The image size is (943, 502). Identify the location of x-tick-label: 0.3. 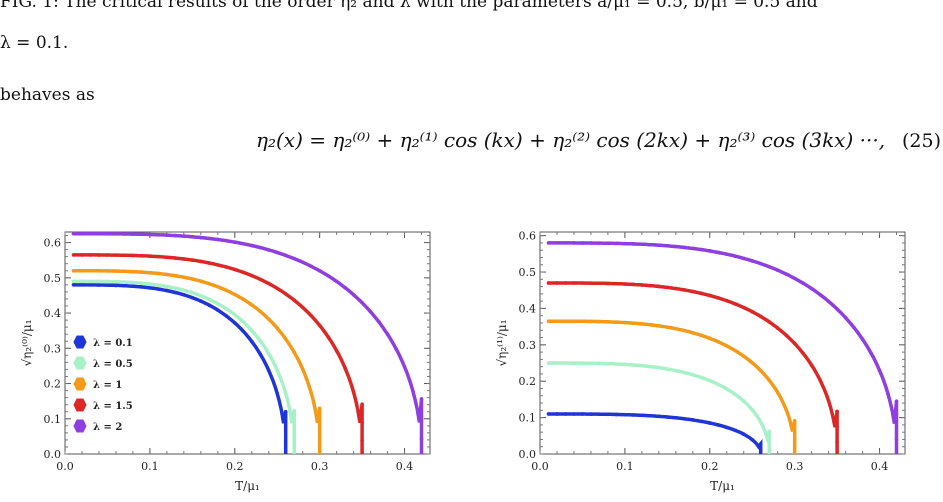
(320, 466).